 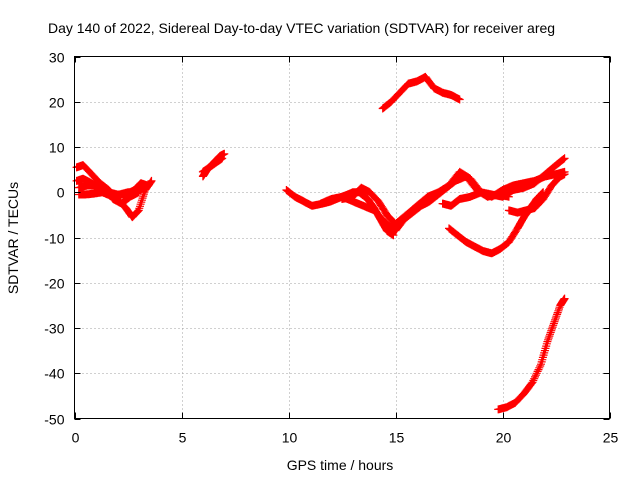 I want to click on x-tick-label: 25, so click(x=611, y=438).